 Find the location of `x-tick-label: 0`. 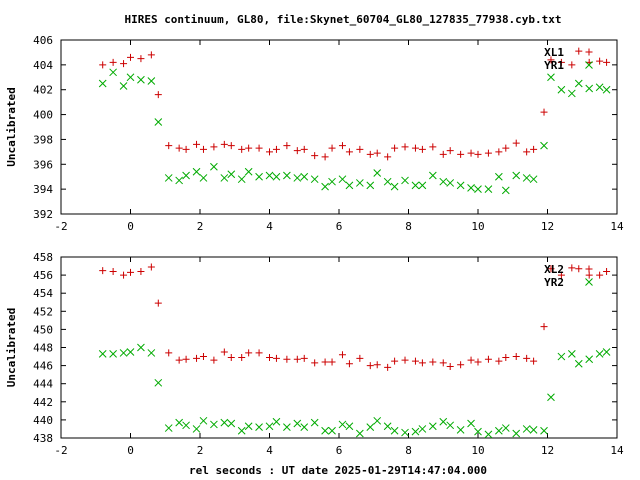

x-tick-label: 0 is located at coordinates (130, 226).